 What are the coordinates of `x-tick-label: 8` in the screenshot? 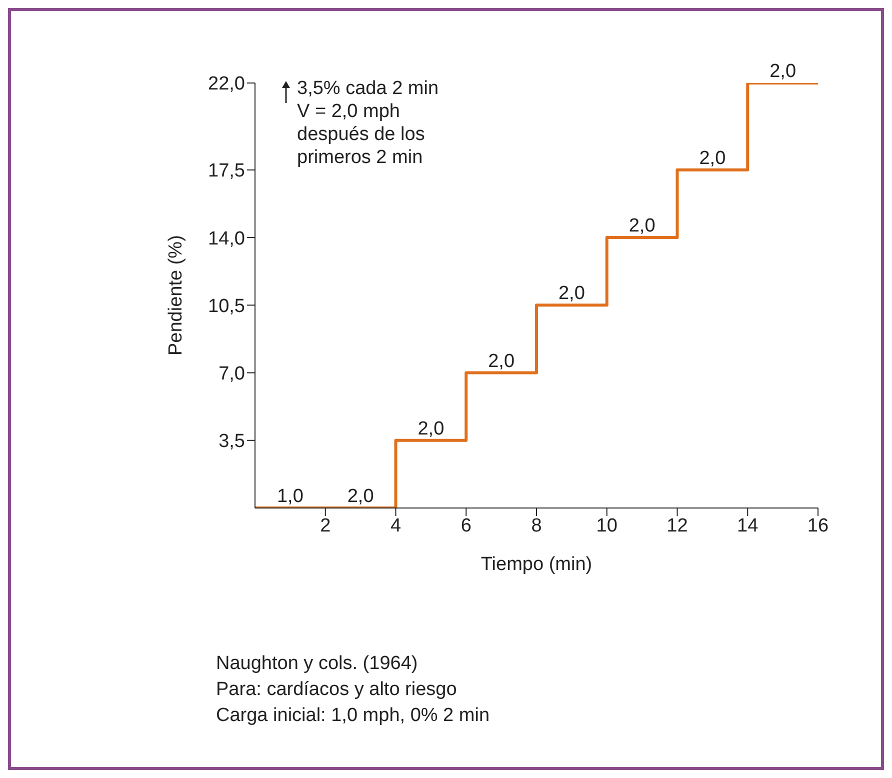 It's located at (536, 525).